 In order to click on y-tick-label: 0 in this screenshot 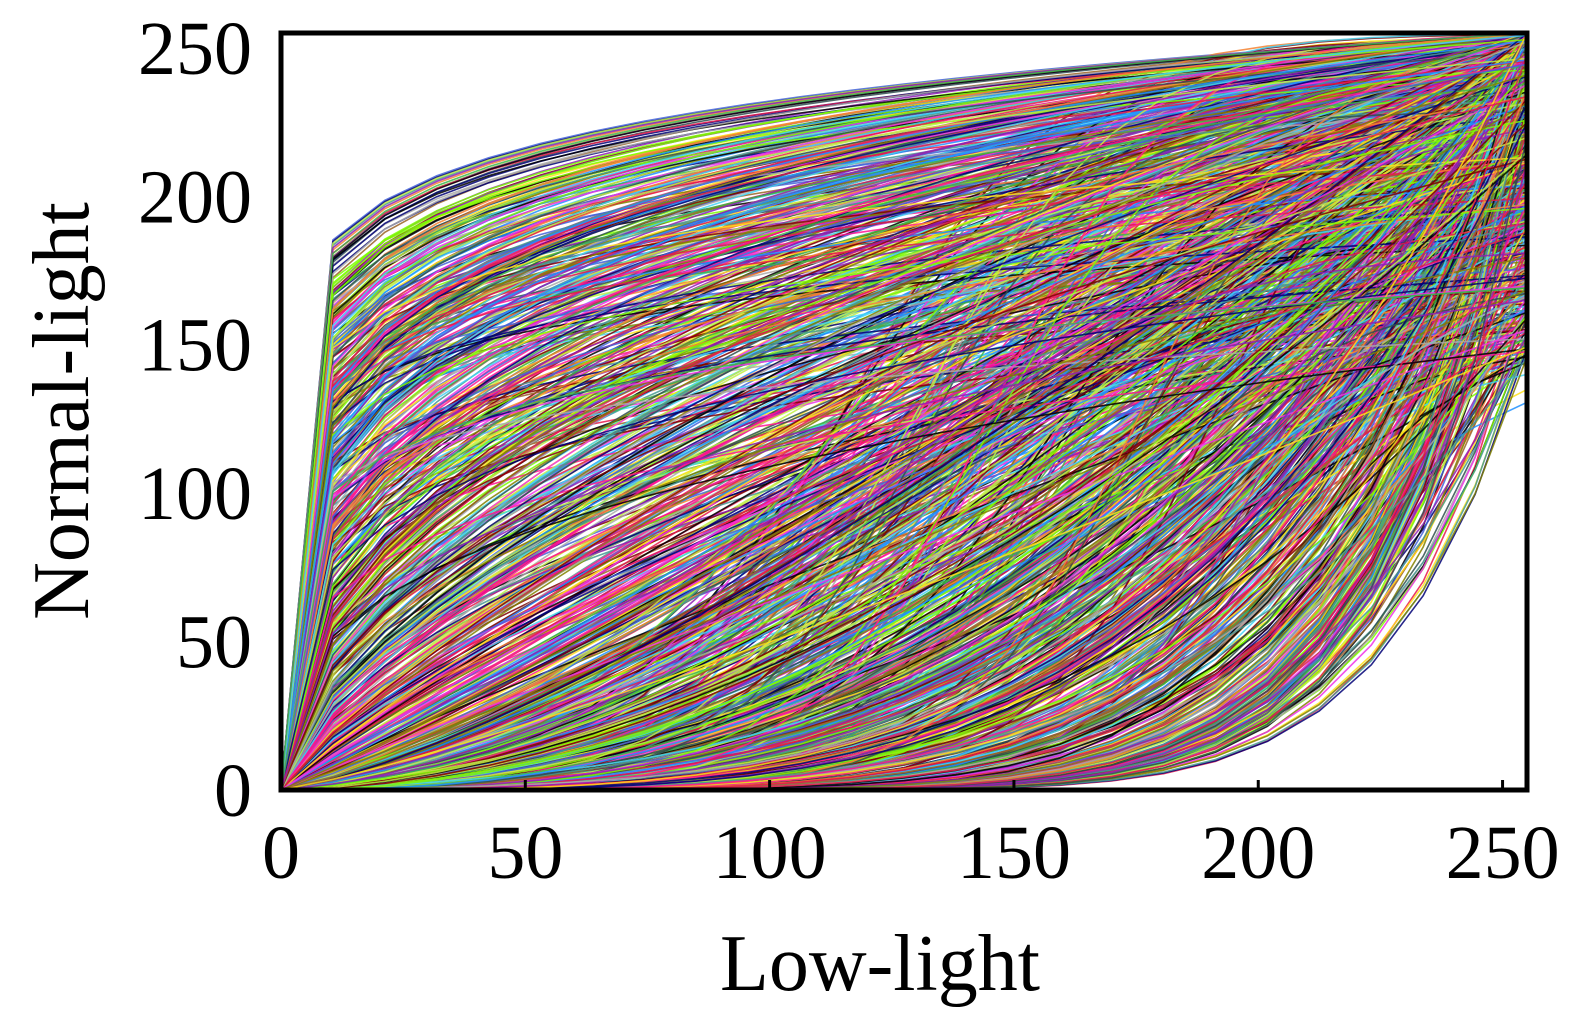, I will do `click(233, 791)`.